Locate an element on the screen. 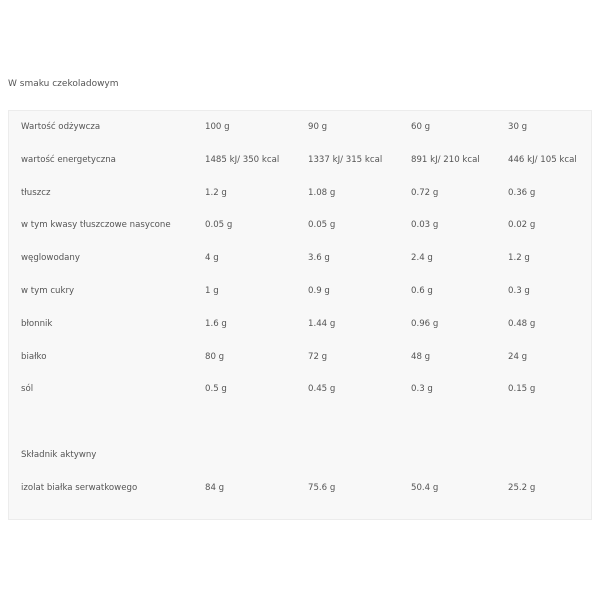  row-value: 0.96 g is located at coordinates (425, 323).